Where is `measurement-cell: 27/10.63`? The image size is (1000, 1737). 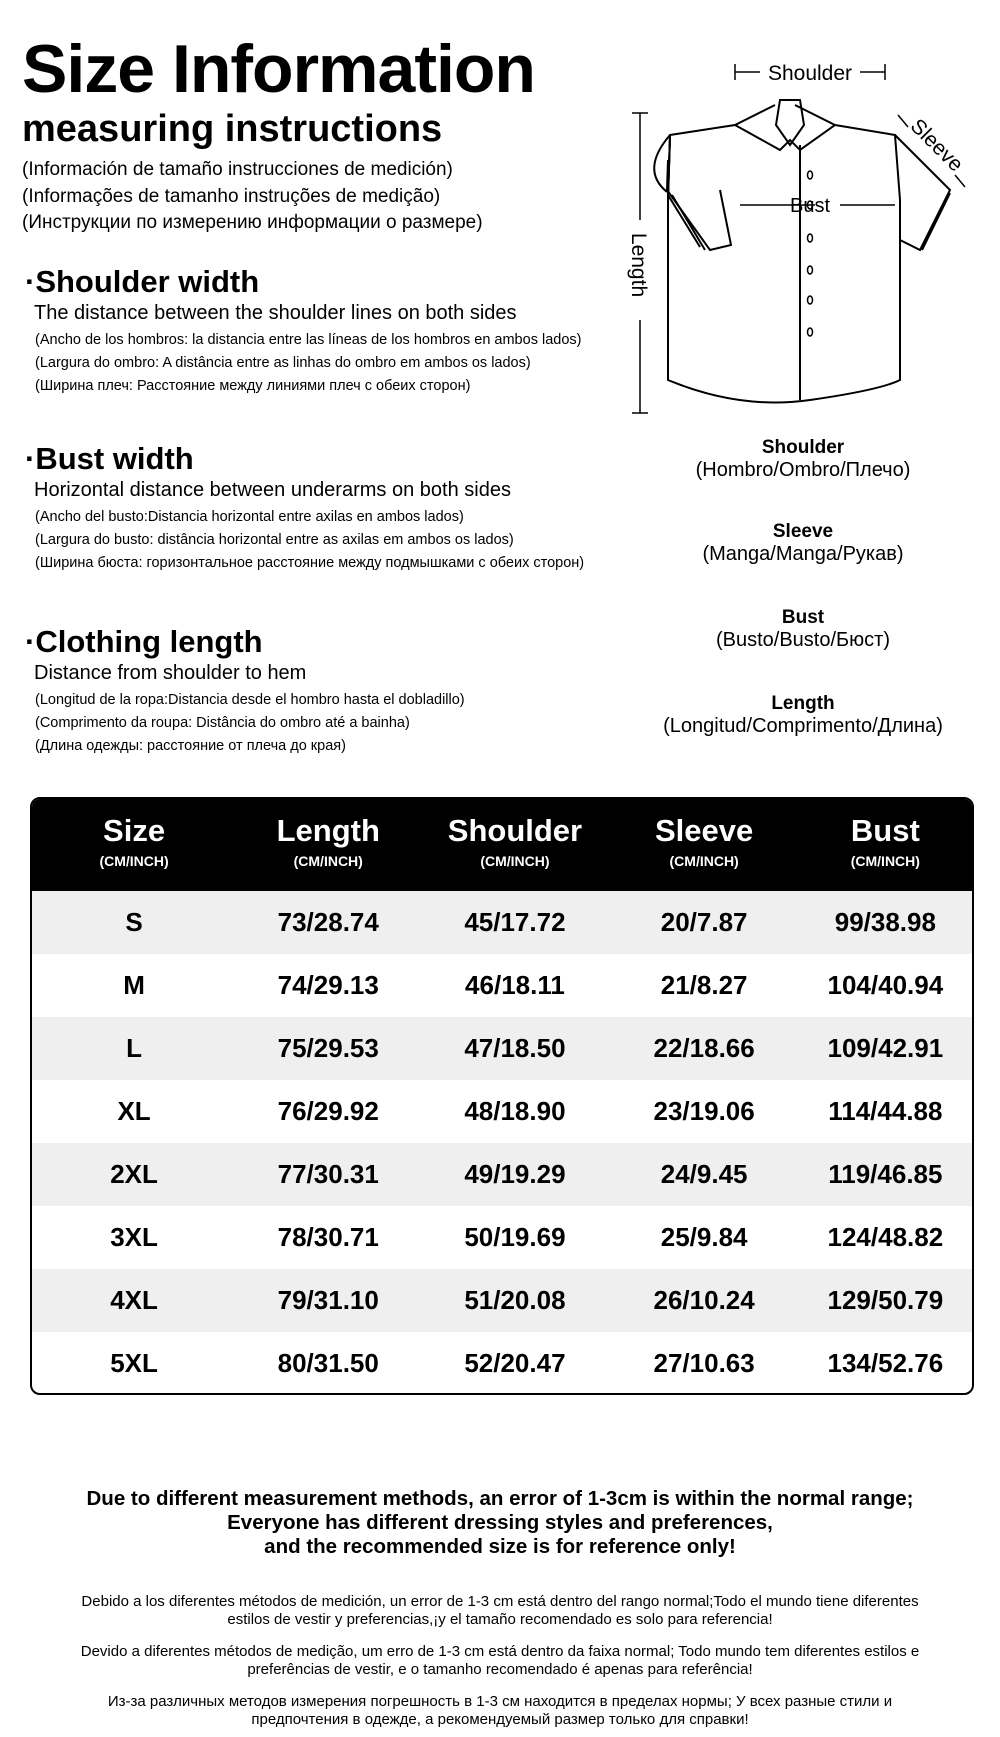 measurement-cell: 27/10.63 is located at coordinates (704, 1363).